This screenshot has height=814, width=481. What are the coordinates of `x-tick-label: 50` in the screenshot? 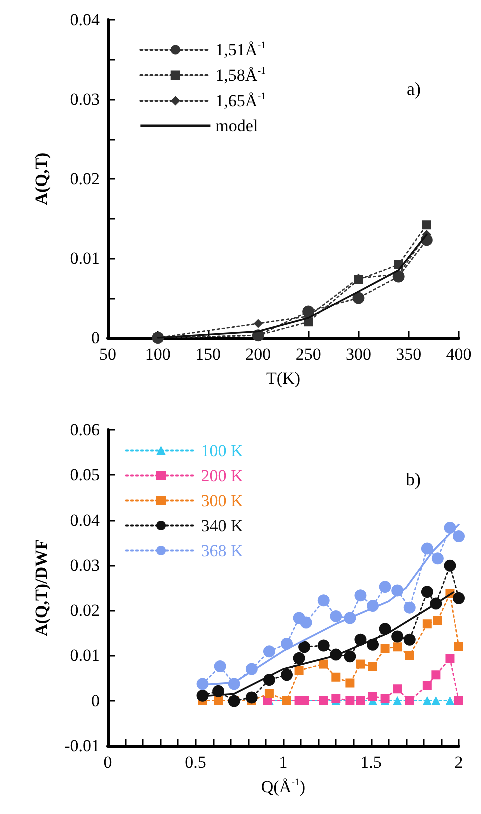 It's located at (108, 354).